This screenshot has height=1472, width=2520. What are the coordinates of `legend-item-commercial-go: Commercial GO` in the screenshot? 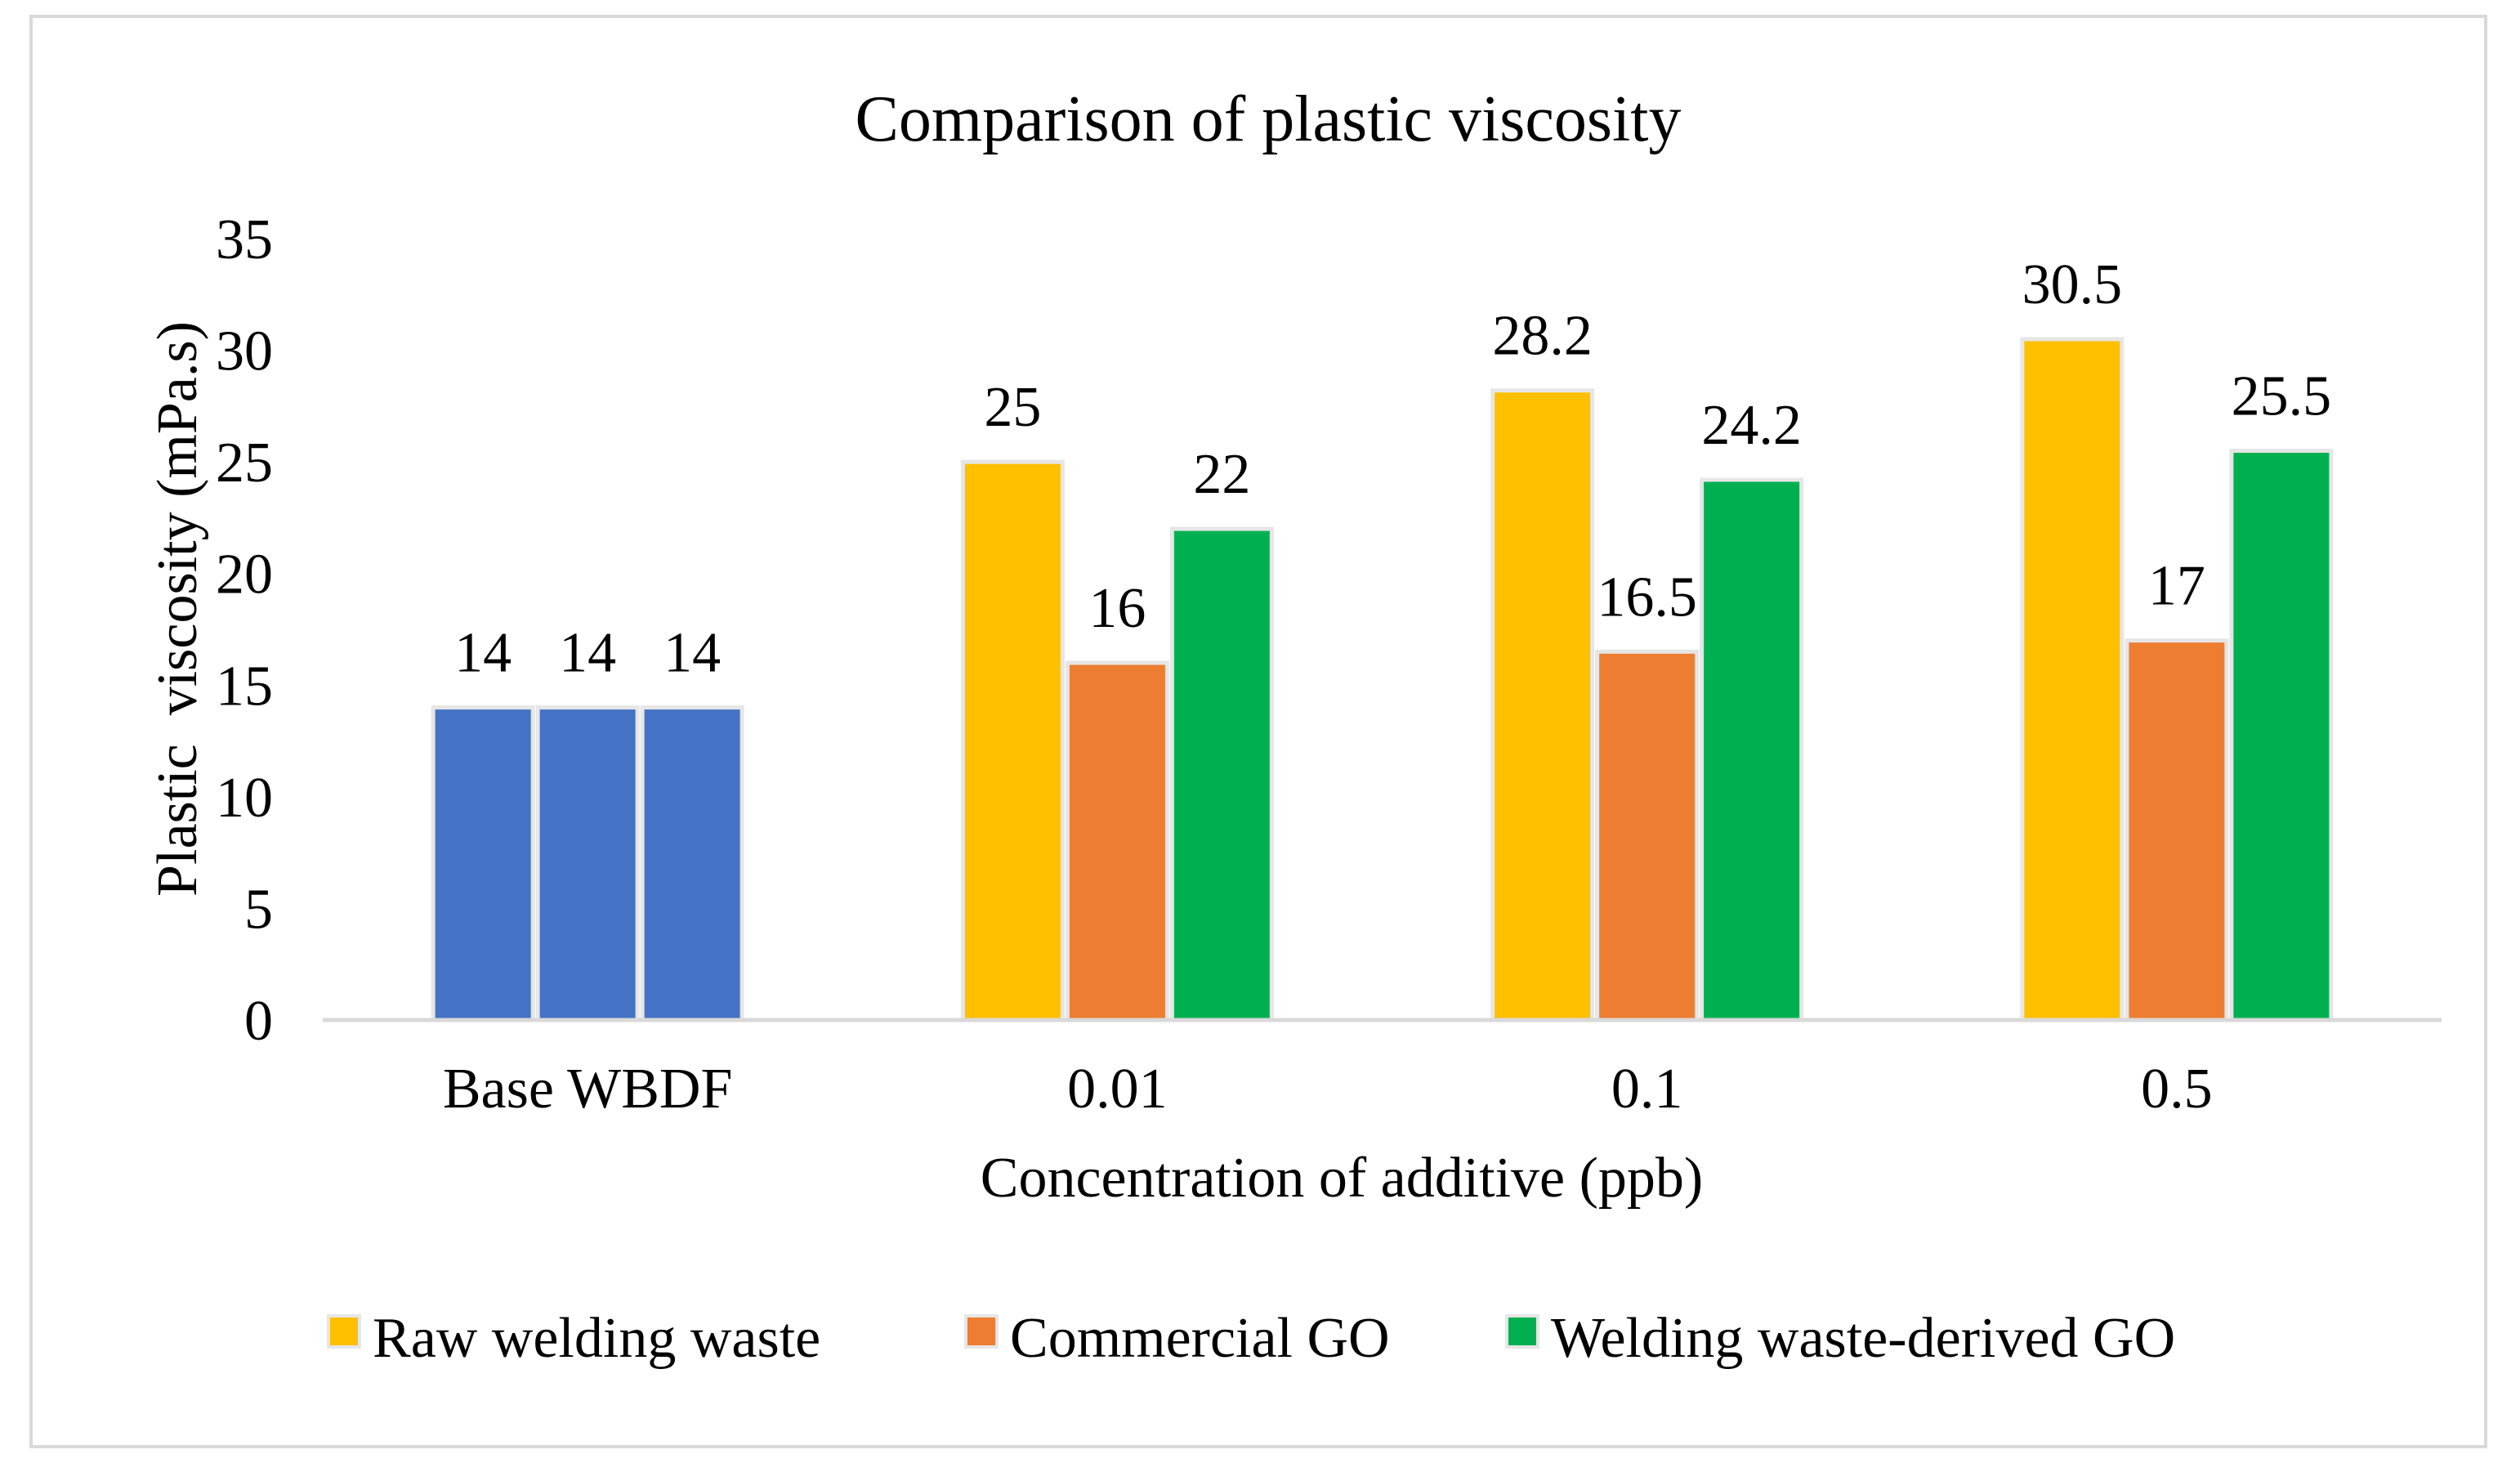 It's located at (1177, 1338).